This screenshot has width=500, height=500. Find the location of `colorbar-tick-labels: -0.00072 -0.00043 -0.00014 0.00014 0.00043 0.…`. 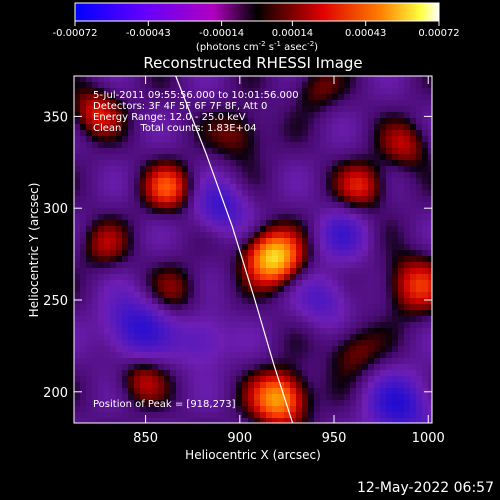

colorbar-tick-labels: -0.00072 -0.00043 -0.00014 0.00014 0.00043 0.… is located at coordinates (256, 33).